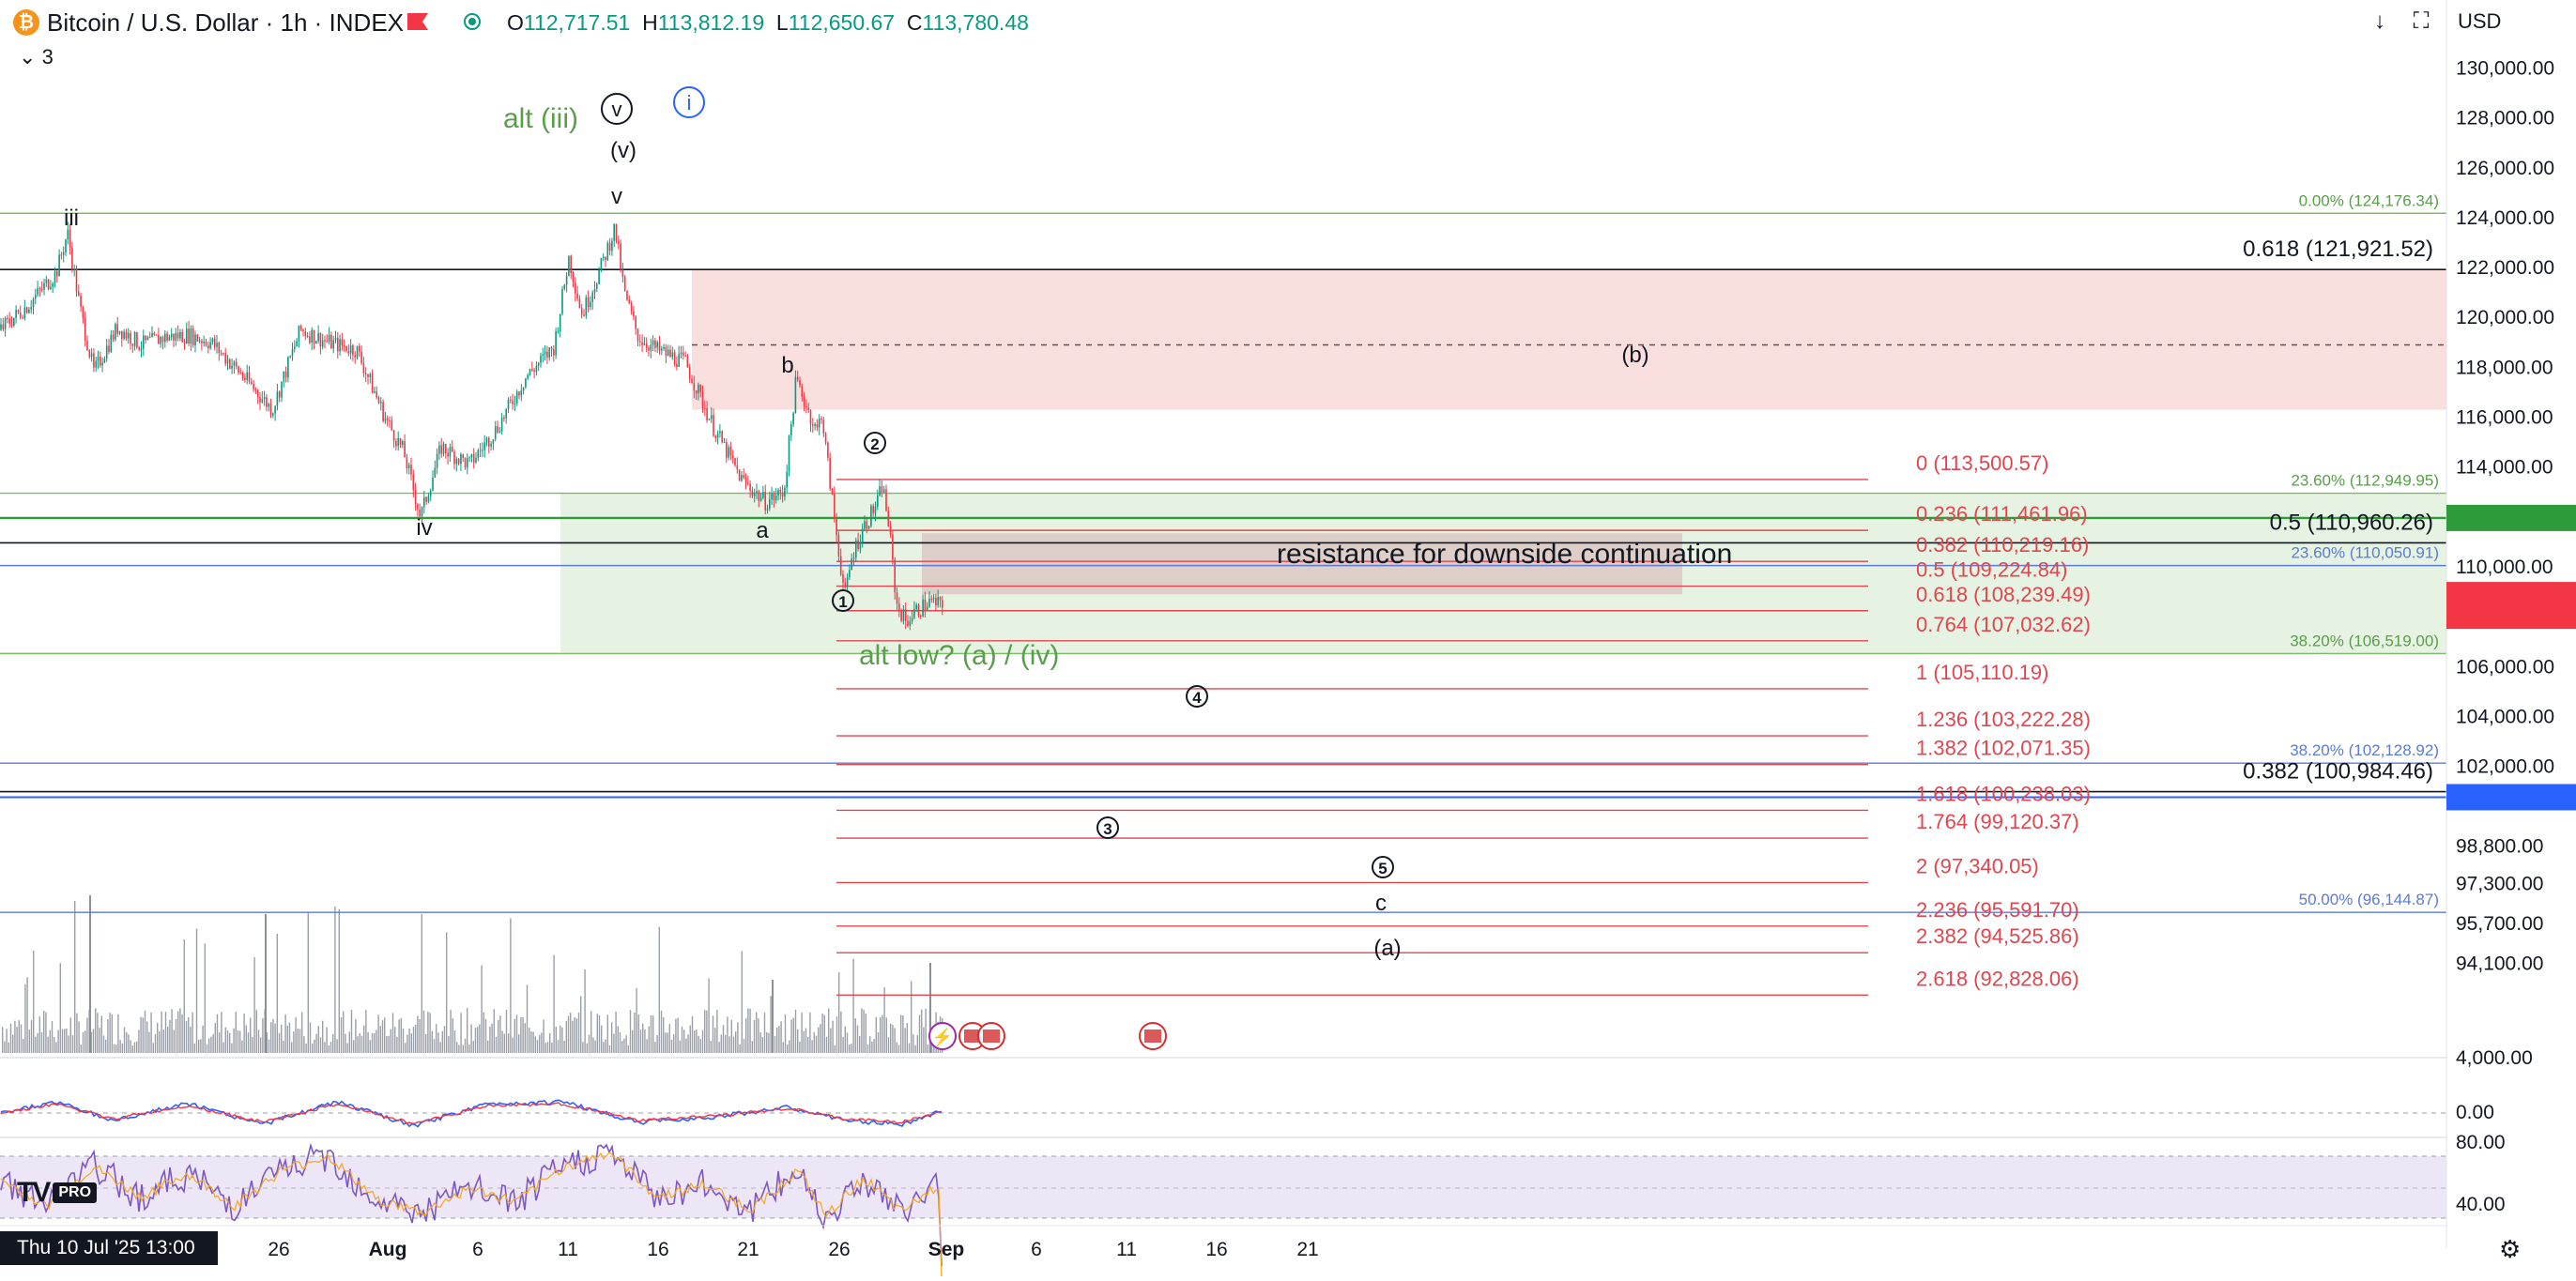 This screenshot has width=2576, height=1281. Describe the element at coordinates (2480, 21) in the screenshot. I see `currency-label: USD` at that location.